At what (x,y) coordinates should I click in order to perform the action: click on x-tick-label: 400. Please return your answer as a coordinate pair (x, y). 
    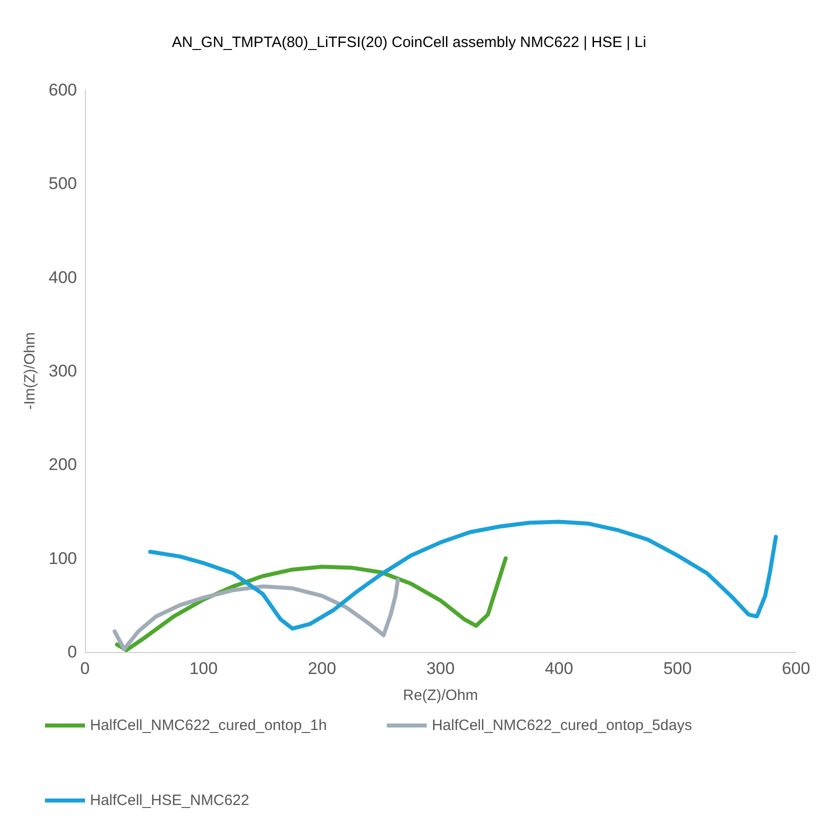
    Looking at the image, I should click on (559, 668).